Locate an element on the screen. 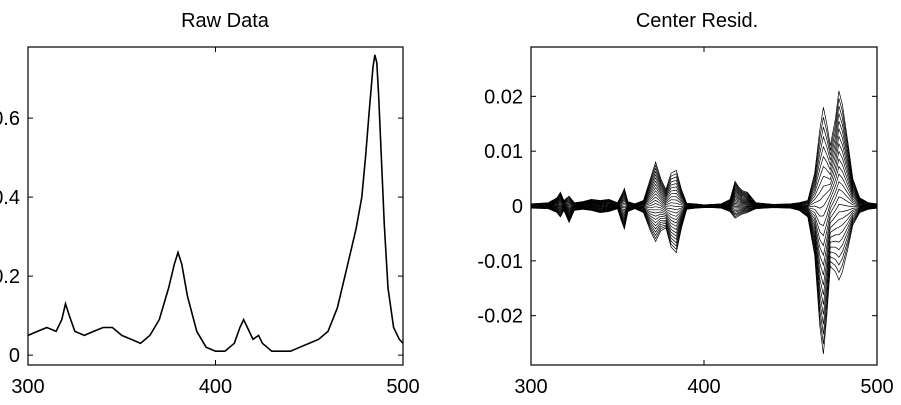 The image size is (901, 405). raw-data-y-tick-label: 0 is located at coordinates (14, 356).